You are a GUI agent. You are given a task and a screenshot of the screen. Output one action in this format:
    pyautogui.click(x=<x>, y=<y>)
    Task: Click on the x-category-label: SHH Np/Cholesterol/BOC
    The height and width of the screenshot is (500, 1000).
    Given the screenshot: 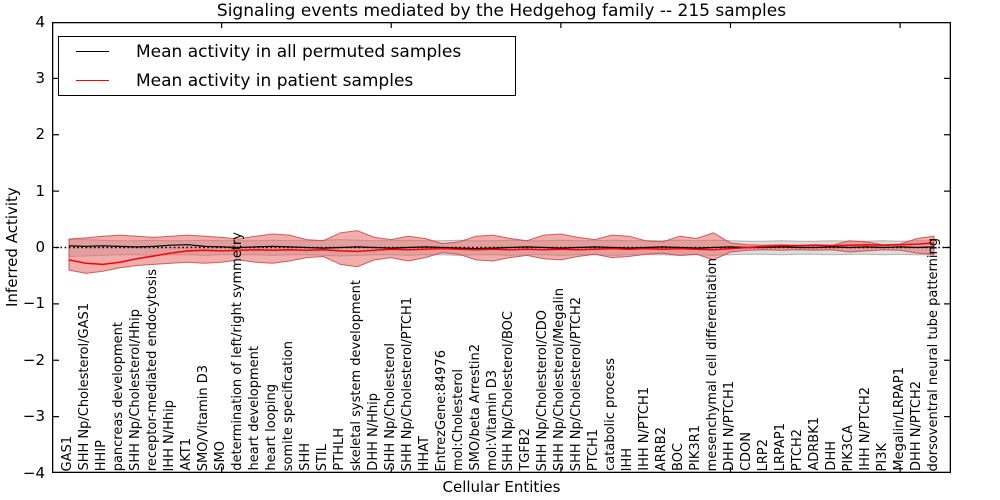 What is the action you would take?
    pyautogui.click(x=509, y=390)
    